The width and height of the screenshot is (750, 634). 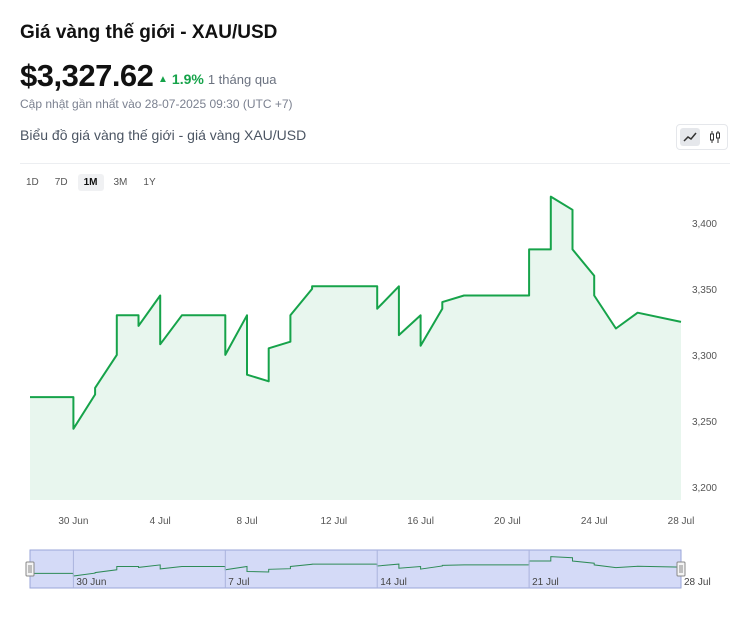 I want to click on x-tick-label: 16 Jul, so click(x=420, y=521).